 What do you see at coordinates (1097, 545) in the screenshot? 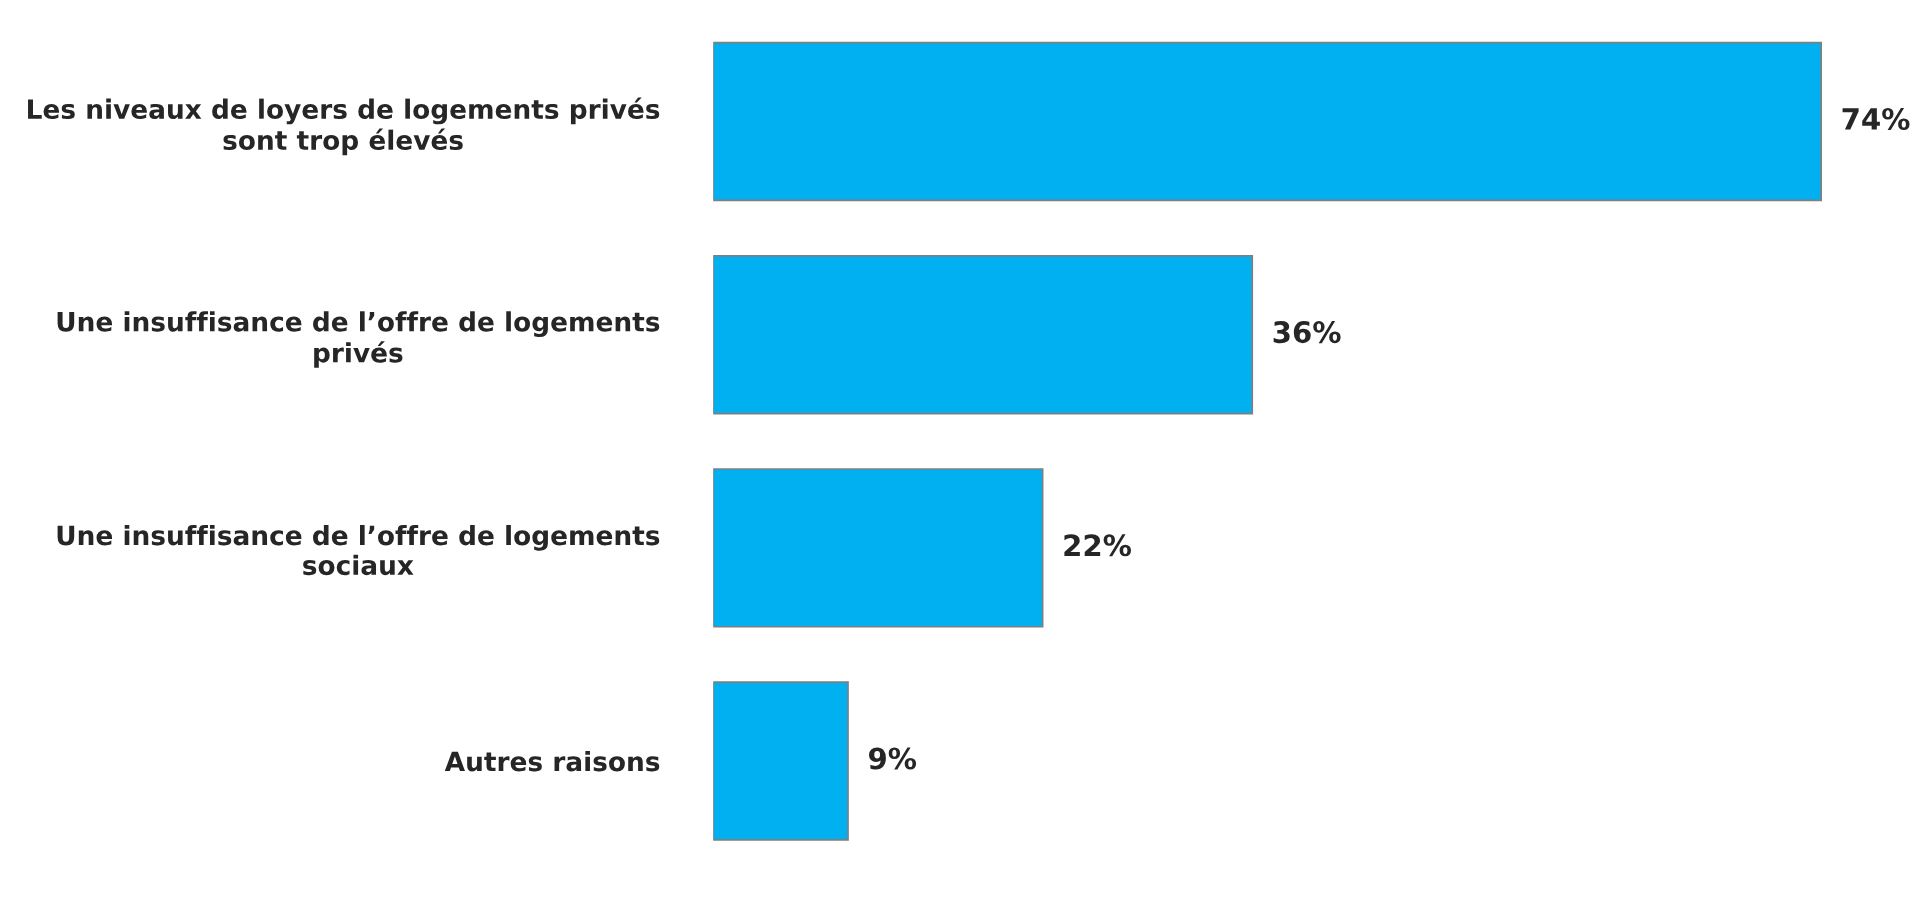
I see `data-label: 22%` at bounding box center [1097, 545].